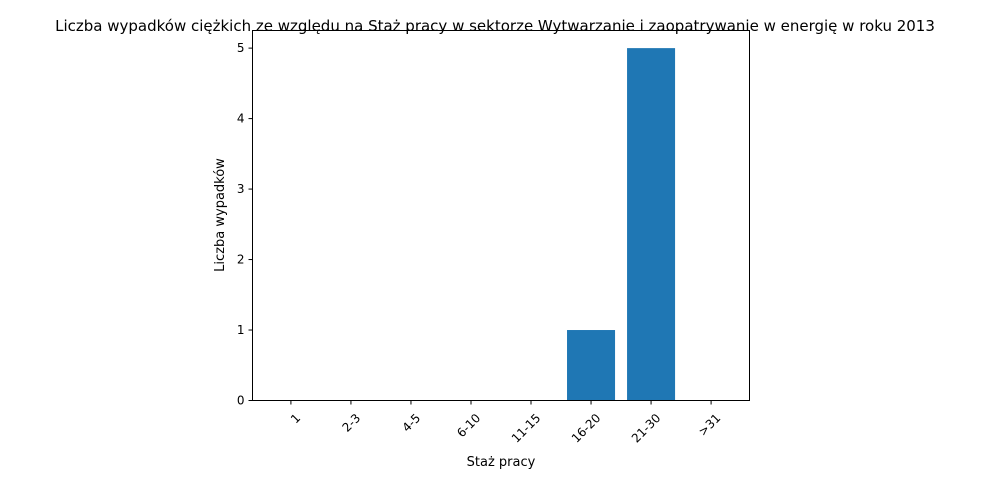 The height and width of the screenshot is (478, 1001). Describe the element at coordinates (526, 428) in the screenshot. I see `x-tick-label-4: 11-15` at that location.